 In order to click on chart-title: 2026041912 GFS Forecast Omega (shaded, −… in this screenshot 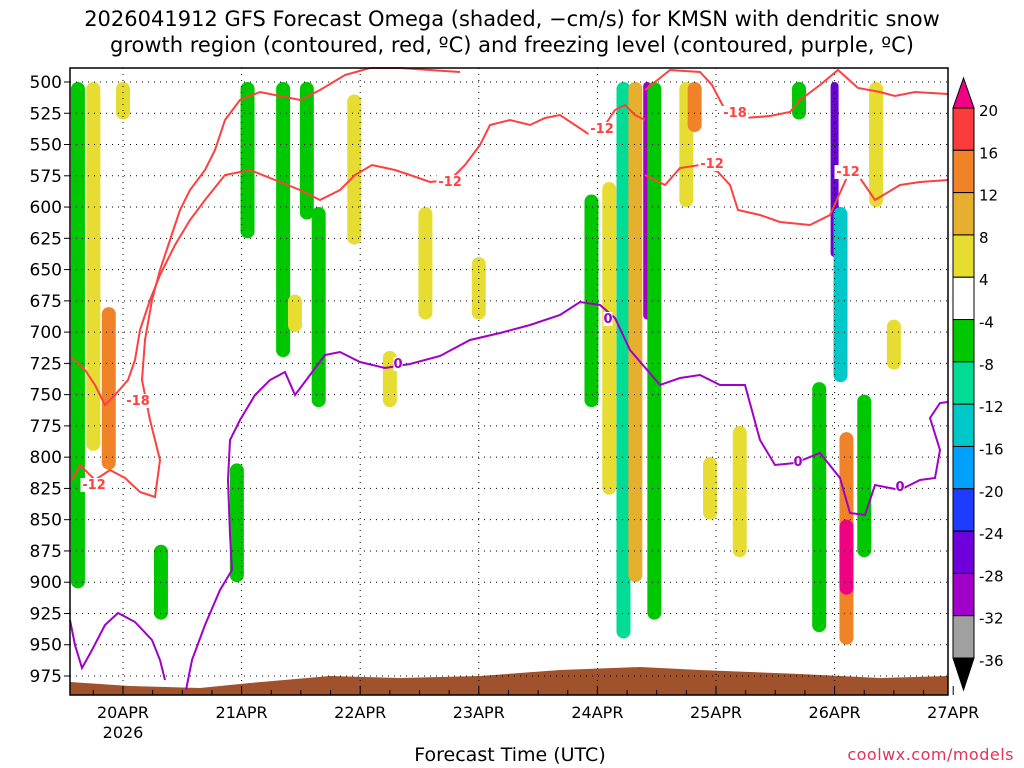, I will do `click(512, 32)`.